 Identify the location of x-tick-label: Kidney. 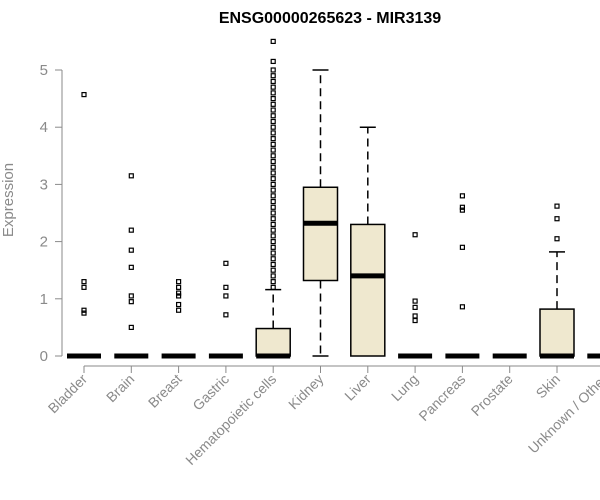
(306, 392).